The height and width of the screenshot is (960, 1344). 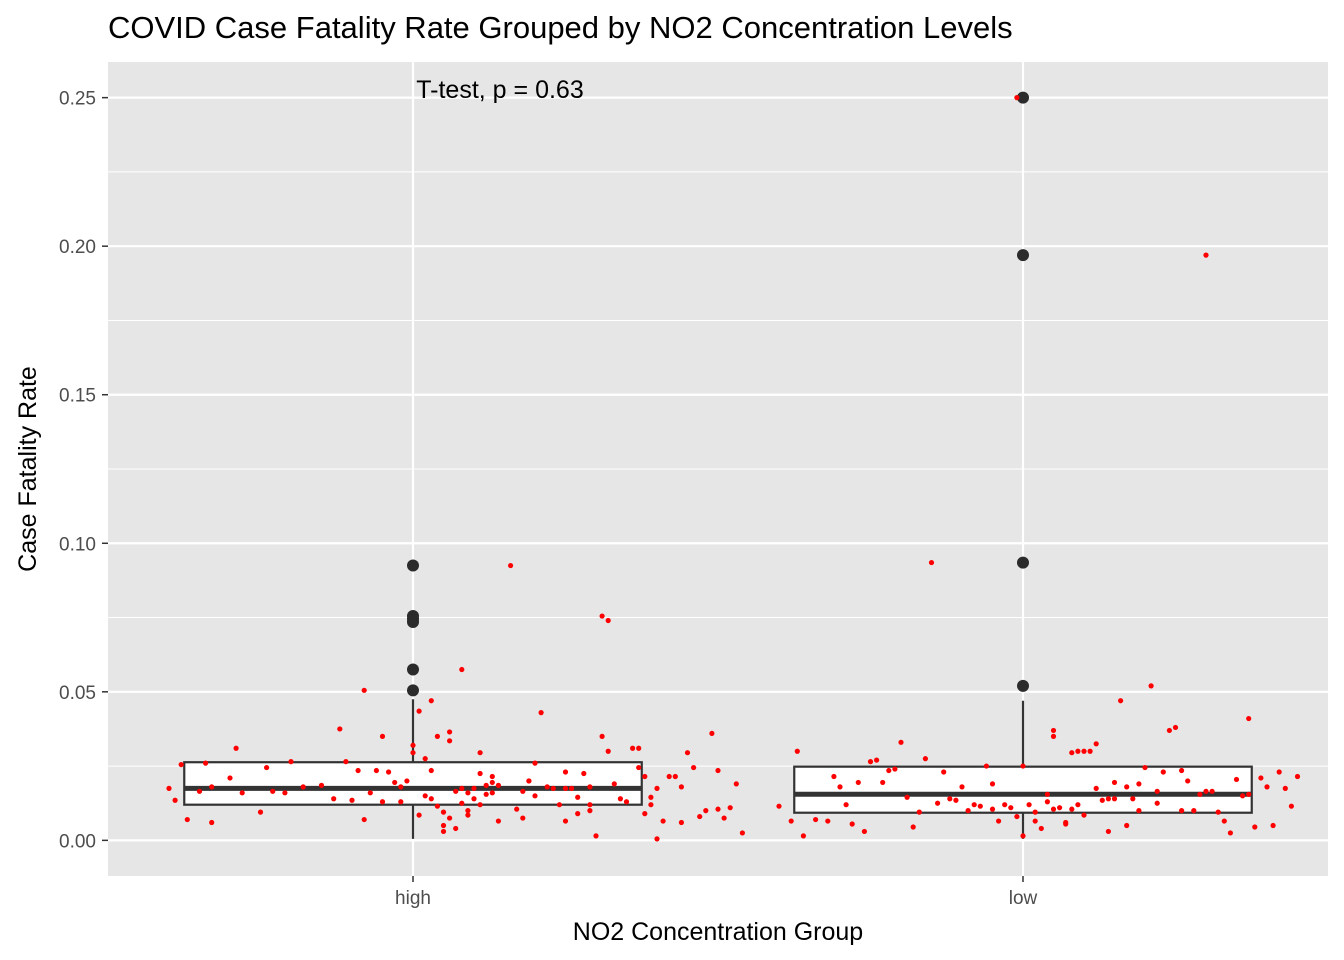 What do you see at coordinates (716, 892) in the screenshot?
I see `x-axis-ticks: high low` at bounding box center [716, 892].